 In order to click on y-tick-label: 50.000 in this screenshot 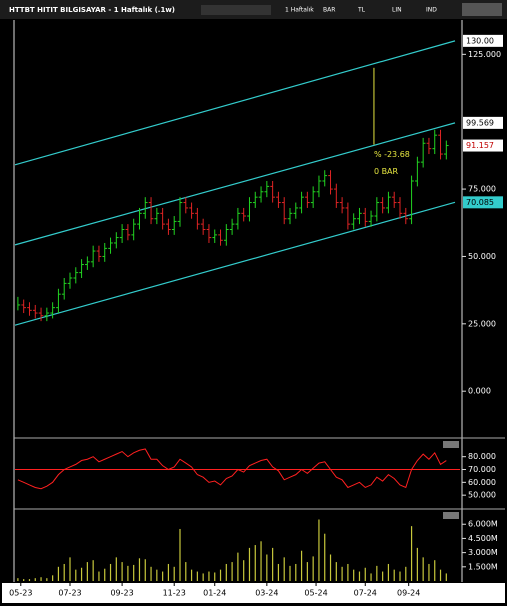, I will do `click(482, 495)`.